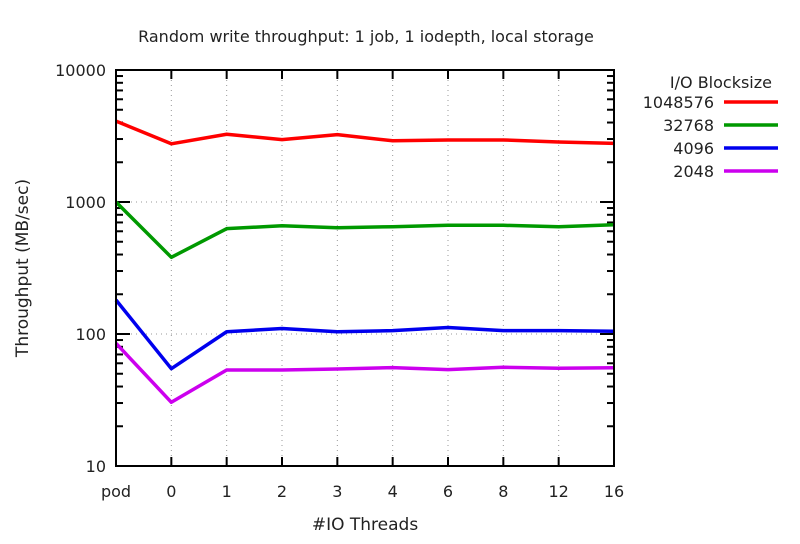 The height and width of the screenshot is (544, 800). Describe the element at coordinates (23, 268) in the screenshot. I see `y-axis-label: Throughput (MB/sec)` at that location.